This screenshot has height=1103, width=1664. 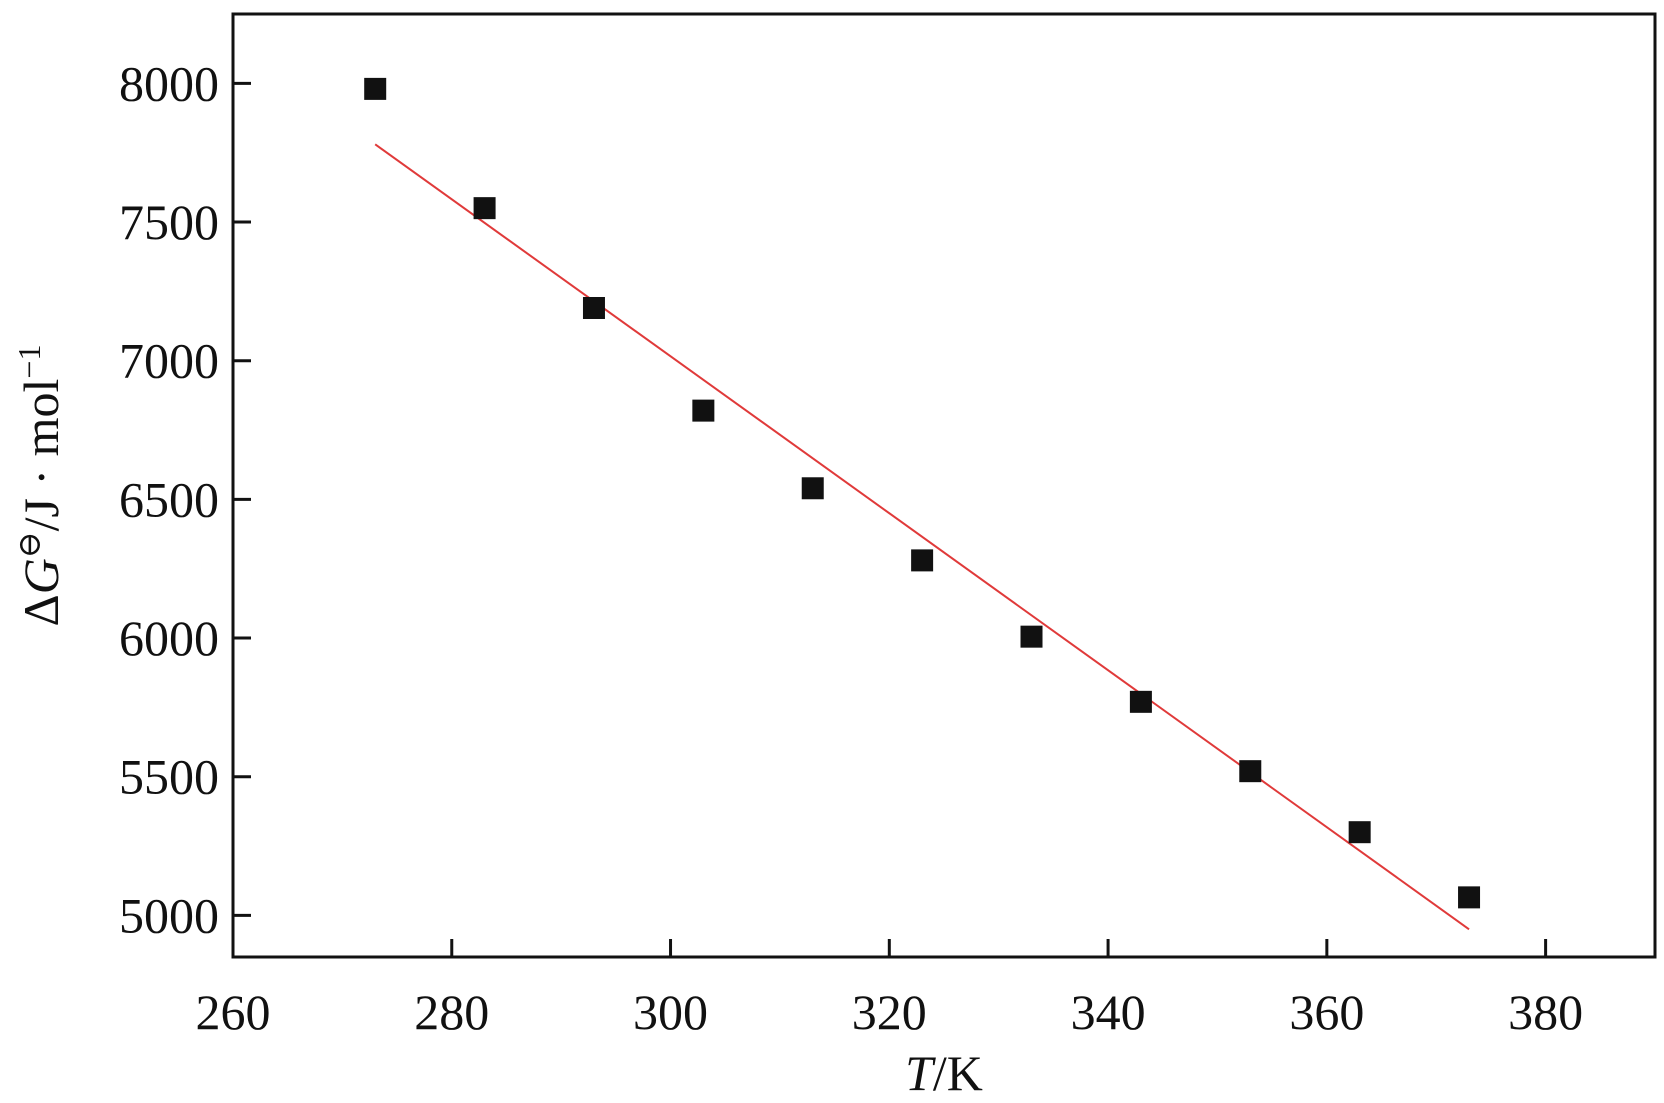 I want to click on x-tick-label: 260, so click(x=233, y=1012).